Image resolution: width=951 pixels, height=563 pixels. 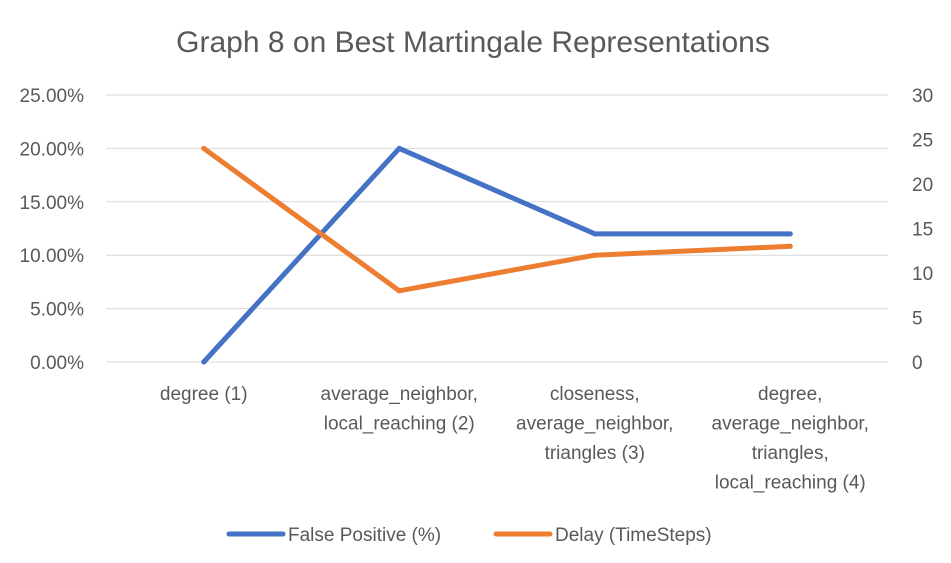 I want to click on legend-label: False Positive (%), so click(x=364, y=535).